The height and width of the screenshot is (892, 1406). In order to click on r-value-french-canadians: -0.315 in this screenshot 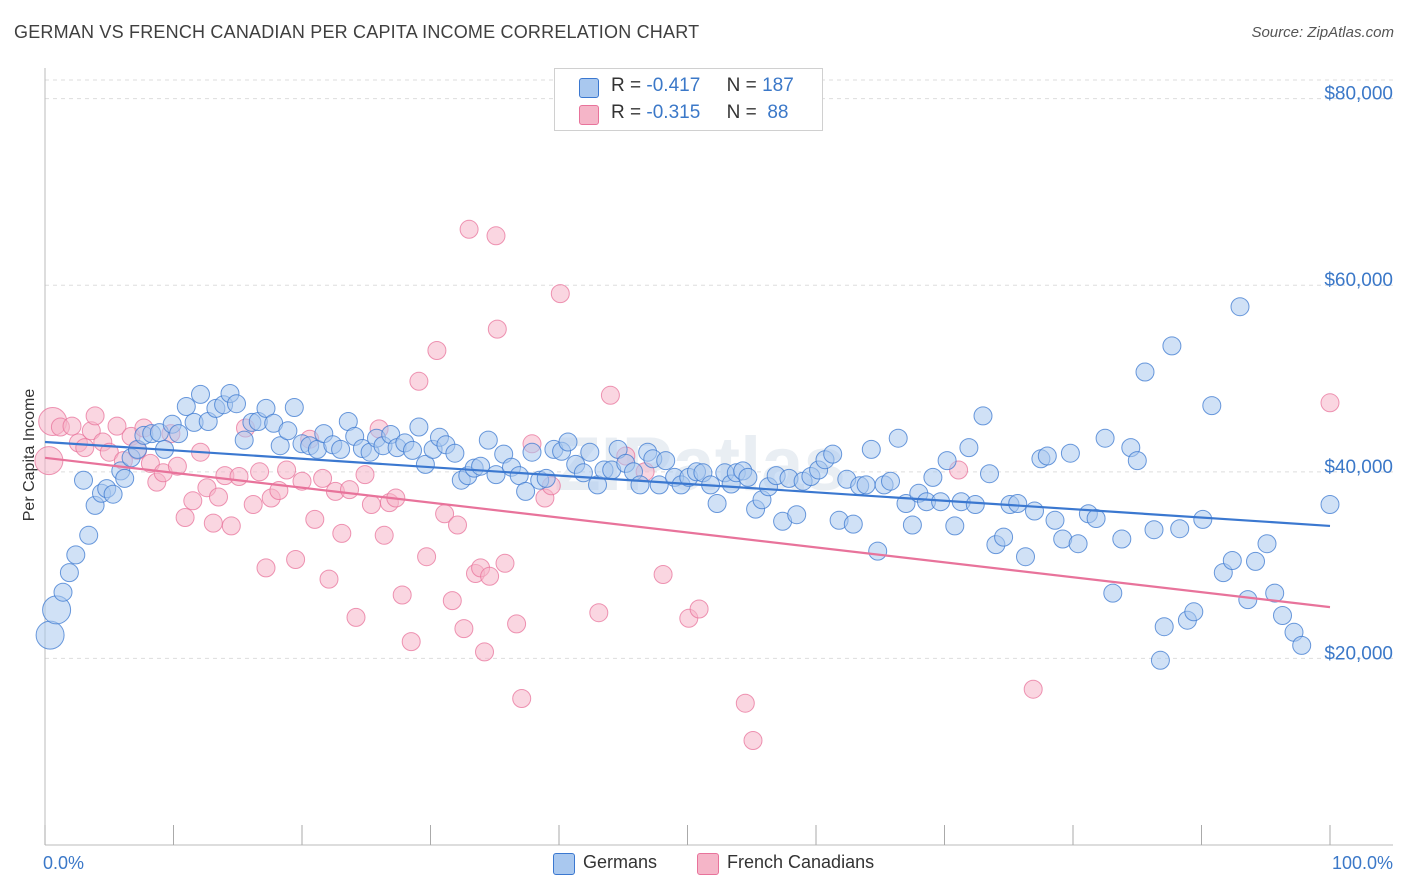, I will do `click(673, 112)`.